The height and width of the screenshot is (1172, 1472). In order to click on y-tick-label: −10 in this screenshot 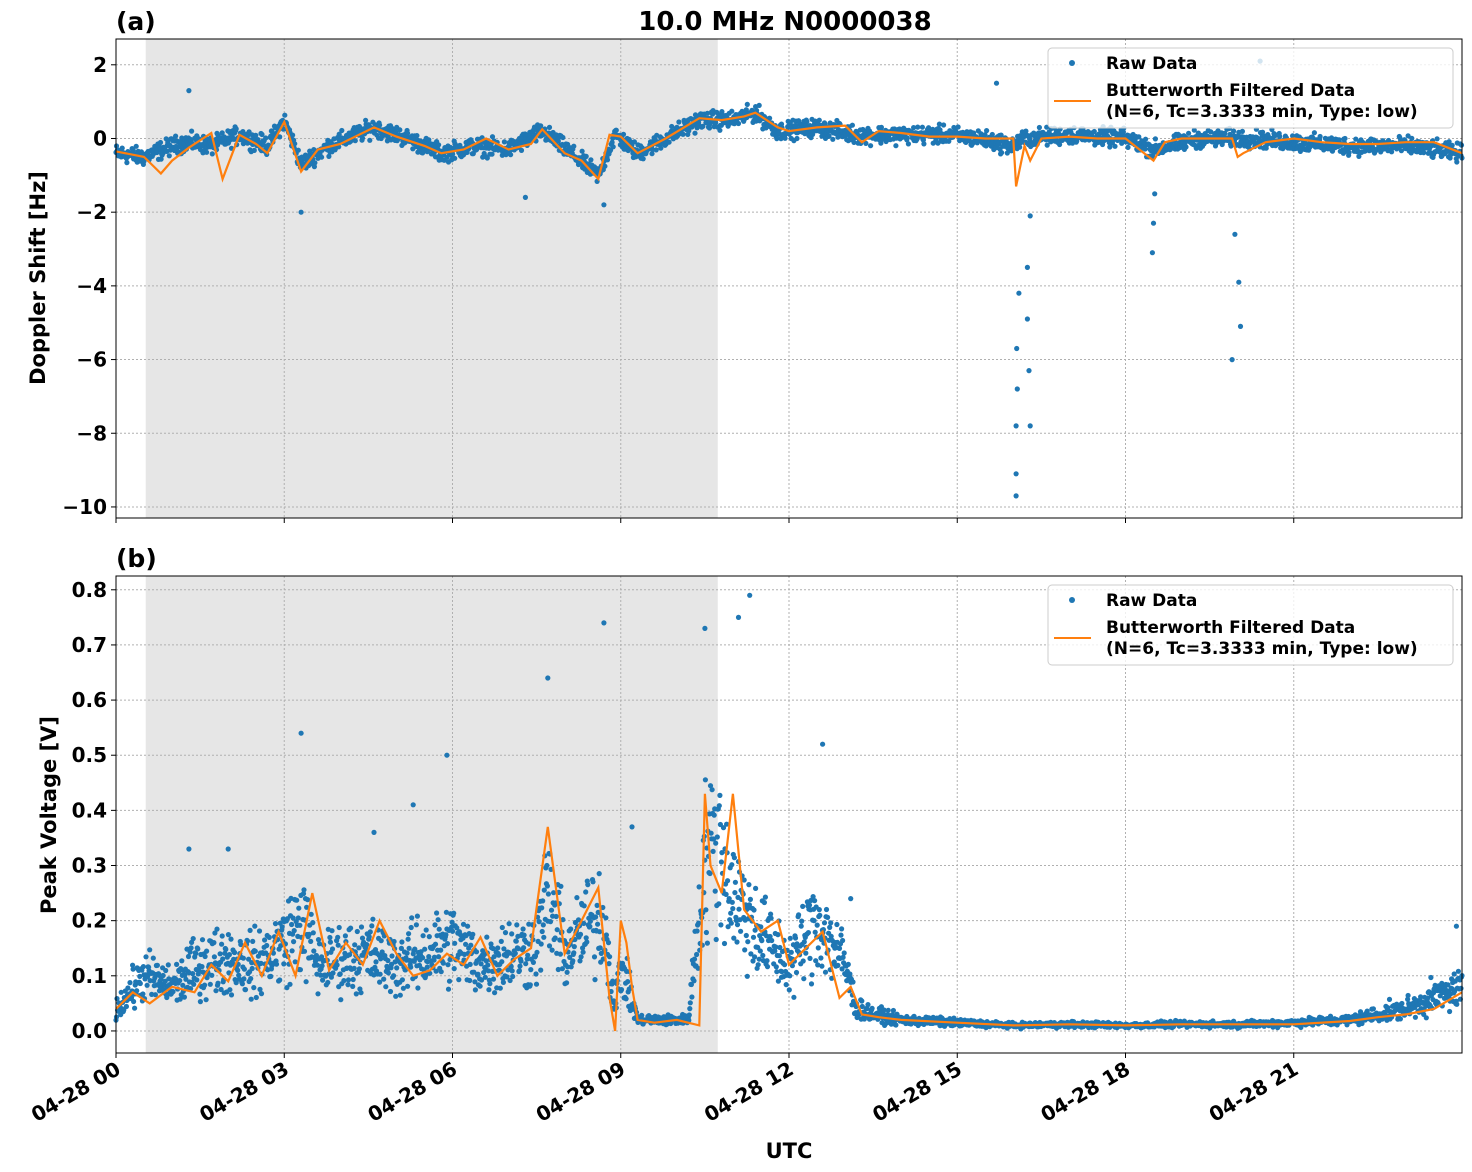, I will do `click(84, 507)`.